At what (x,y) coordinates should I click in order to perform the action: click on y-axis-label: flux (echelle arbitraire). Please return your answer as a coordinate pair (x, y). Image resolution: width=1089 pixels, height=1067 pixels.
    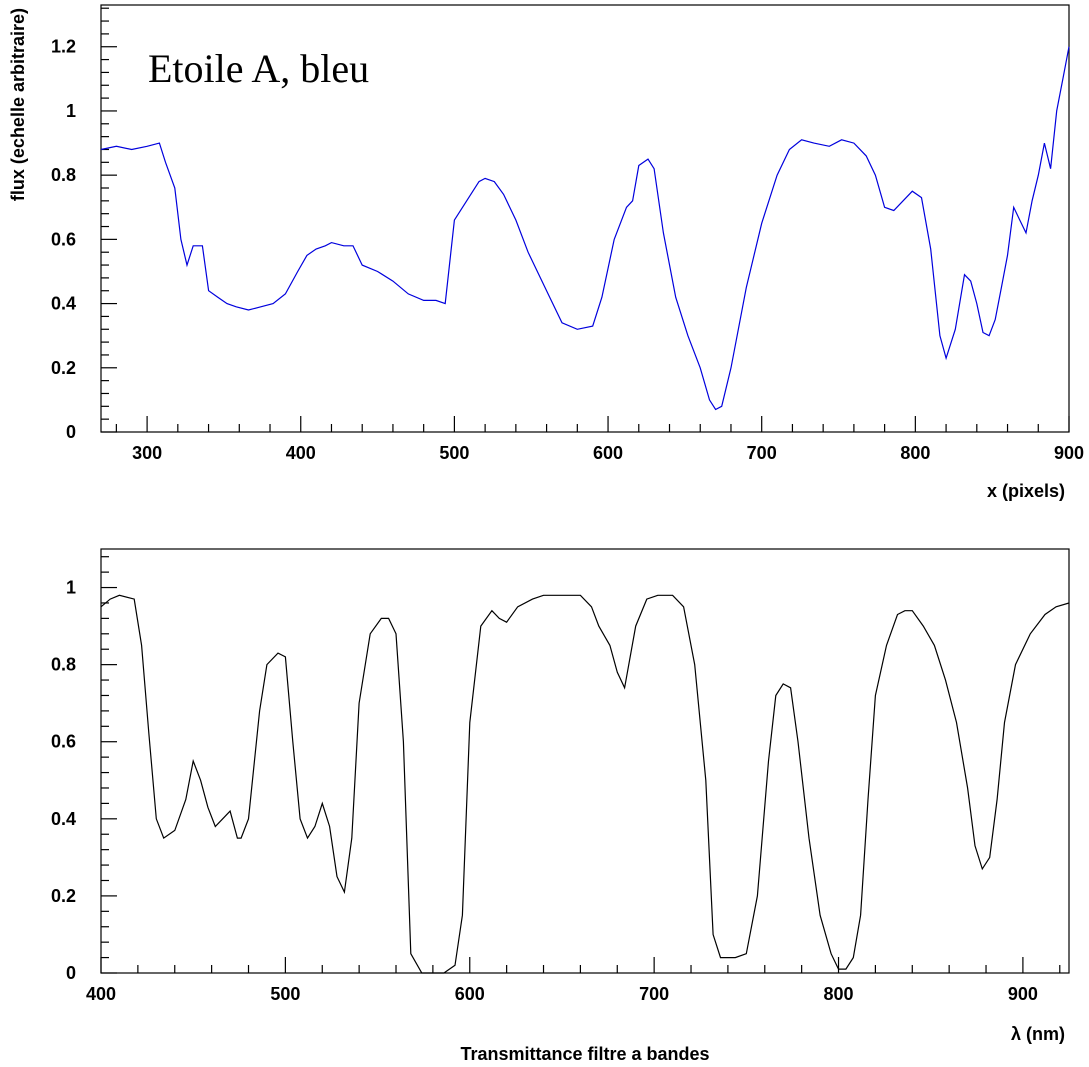
    Looking at the image, I should click on (18, 104).